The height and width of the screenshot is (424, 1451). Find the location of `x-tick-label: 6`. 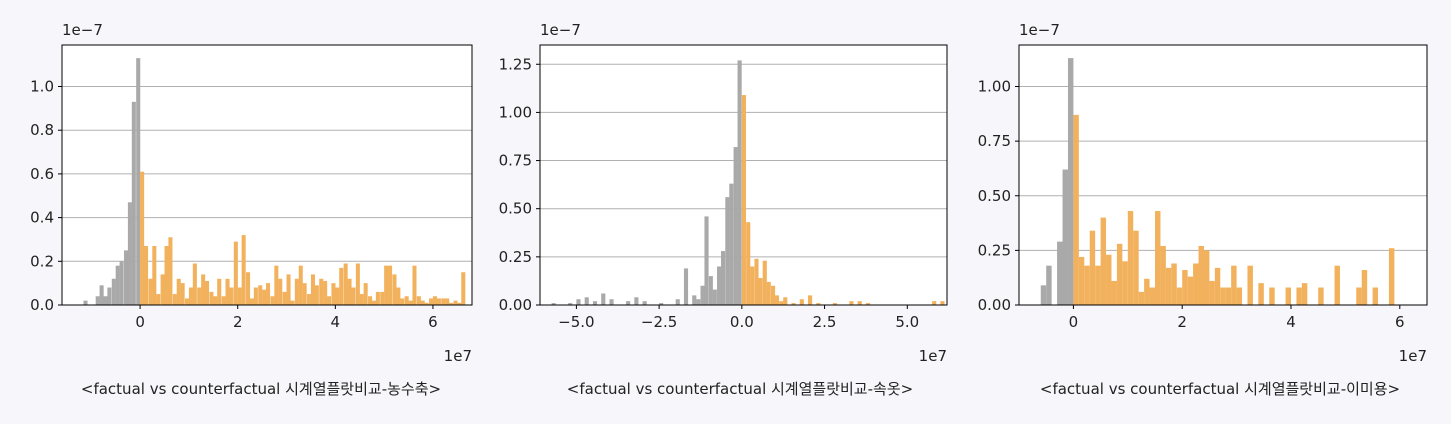

x-tick-label: 6 is located at coordinates (433, 322).